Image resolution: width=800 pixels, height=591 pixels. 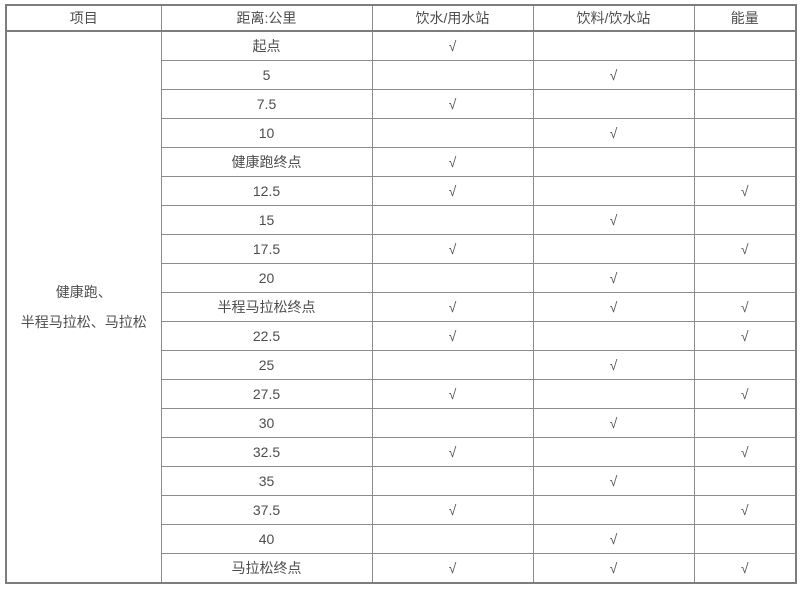 What do you see at coordinates (266, 568) in the screenshot?
I see `distance-cell: 马拉松终点` at bounding box center [266, 568].